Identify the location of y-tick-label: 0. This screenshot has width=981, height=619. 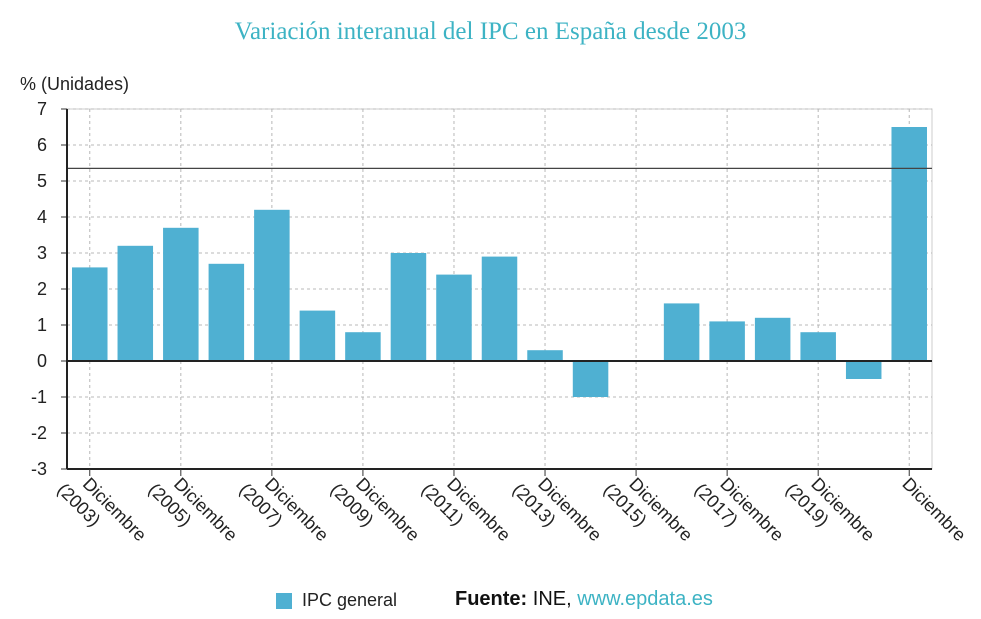
(42, 361).